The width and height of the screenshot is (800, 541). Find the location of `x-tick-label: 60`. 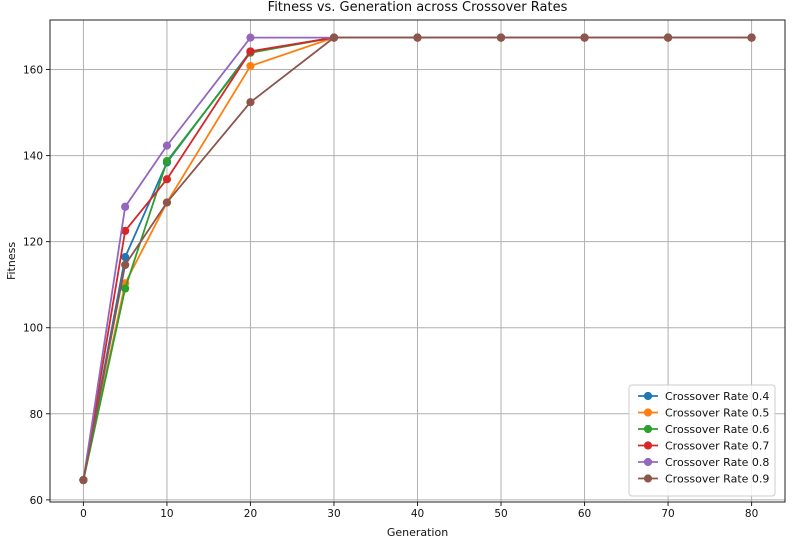

x-tick-label: 60 is located at coordinates (584, 514).